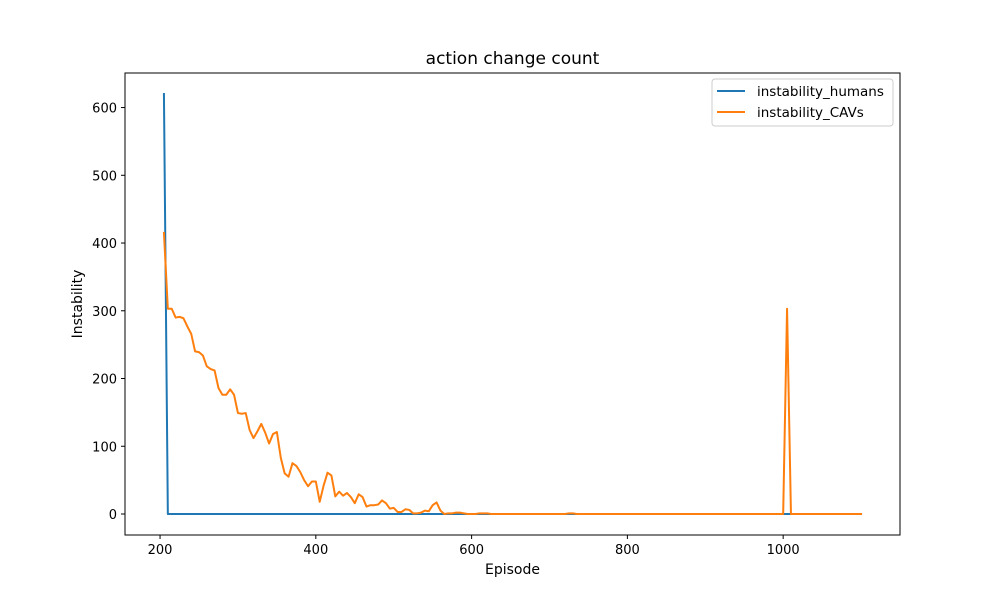 The image size is (1000, 604). I want to click on x-tick-label: 800, so click(627, 550).